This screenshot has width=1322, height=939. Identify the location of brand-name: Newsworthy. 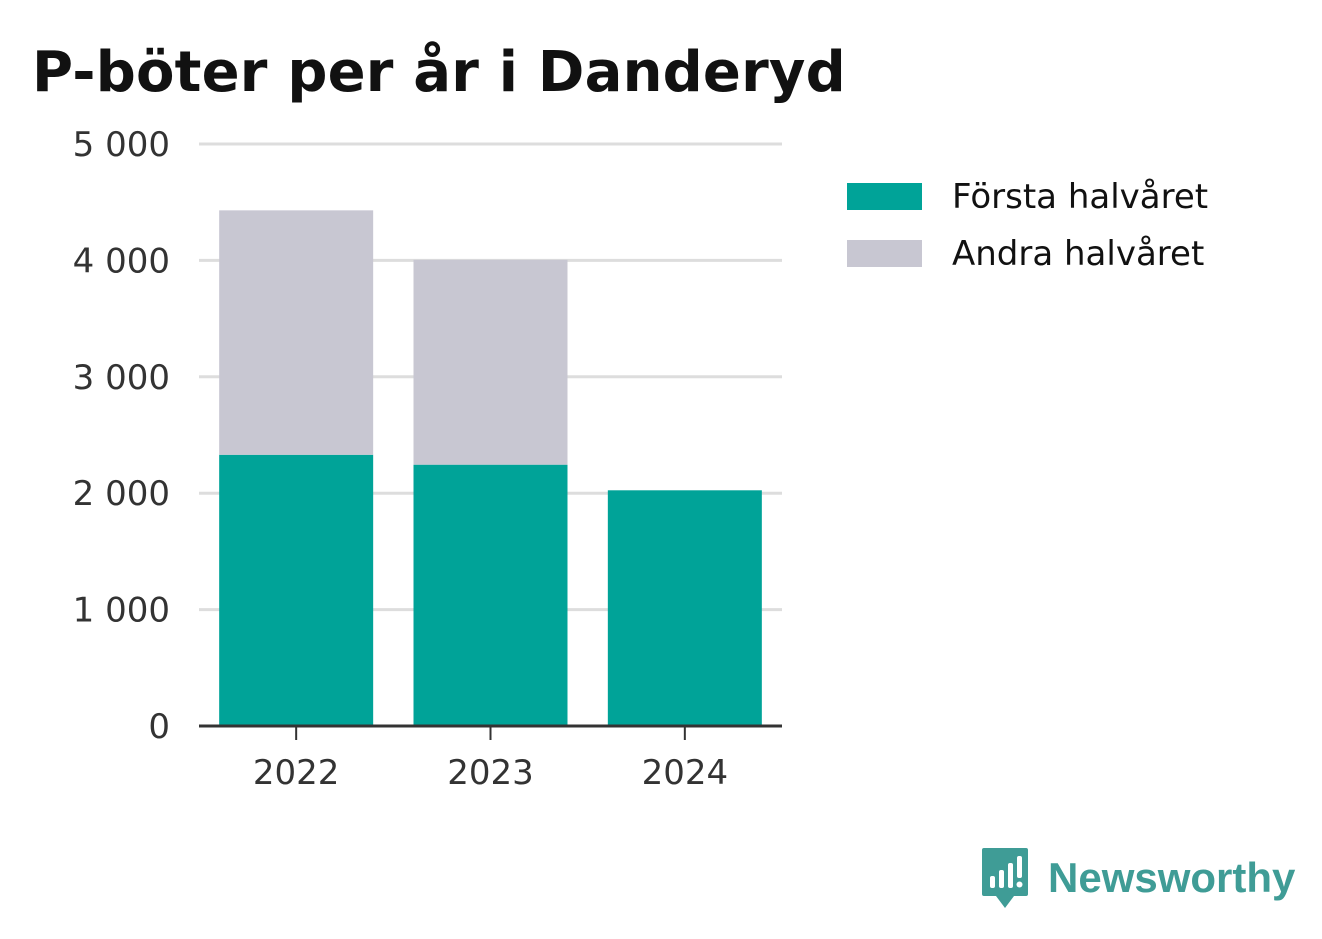
(1172, 877).